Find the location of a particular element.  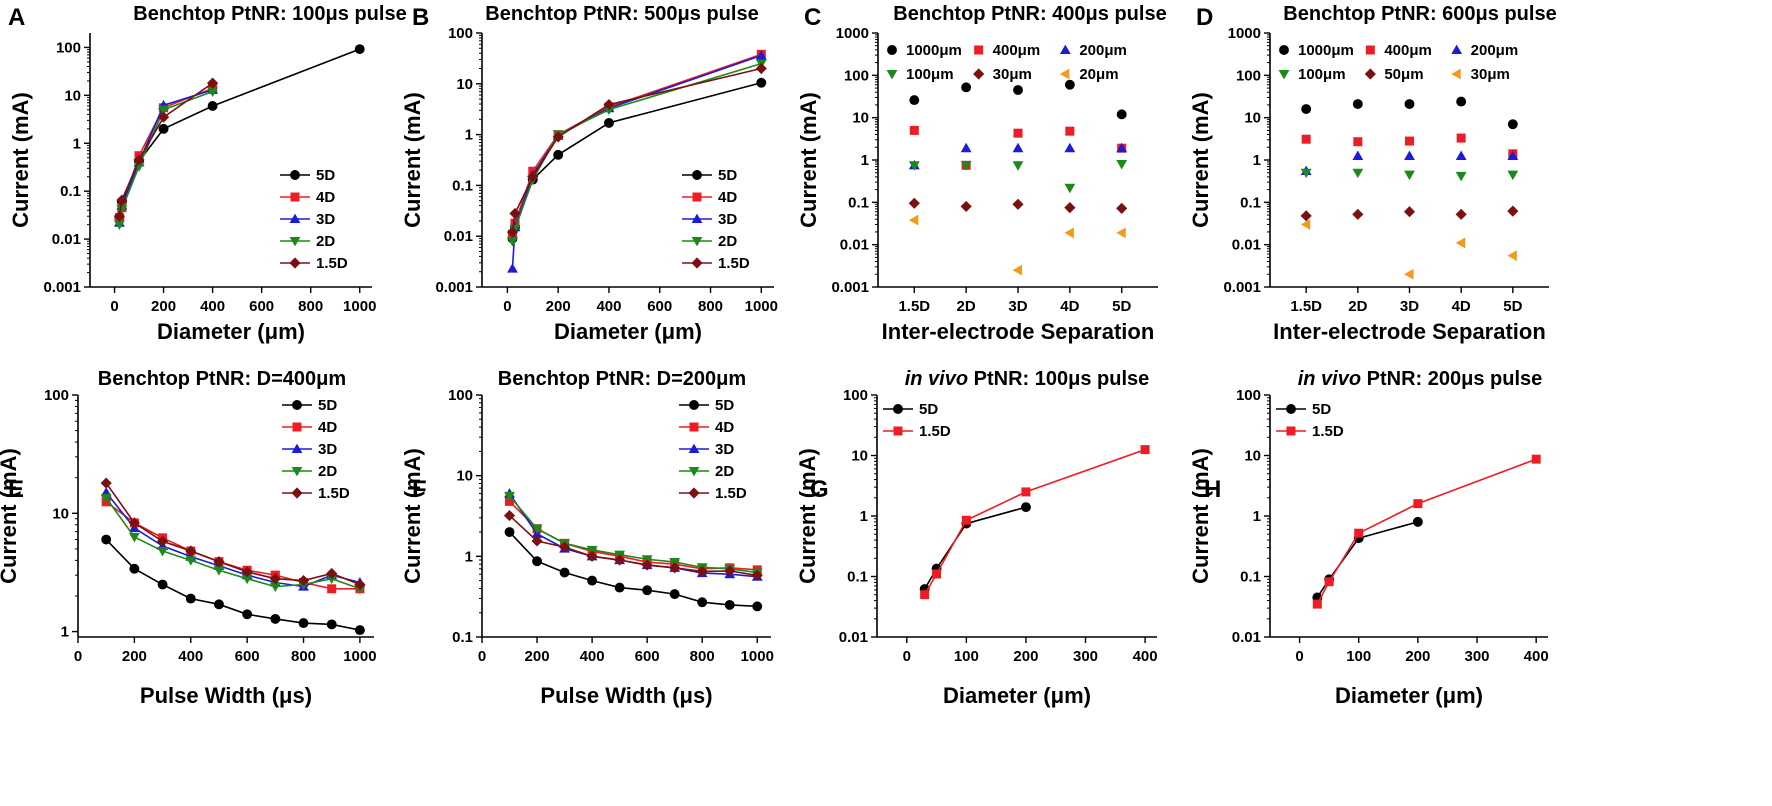

title-part: PtNR: 200μs pulse is located at coordinates (1451, 379).